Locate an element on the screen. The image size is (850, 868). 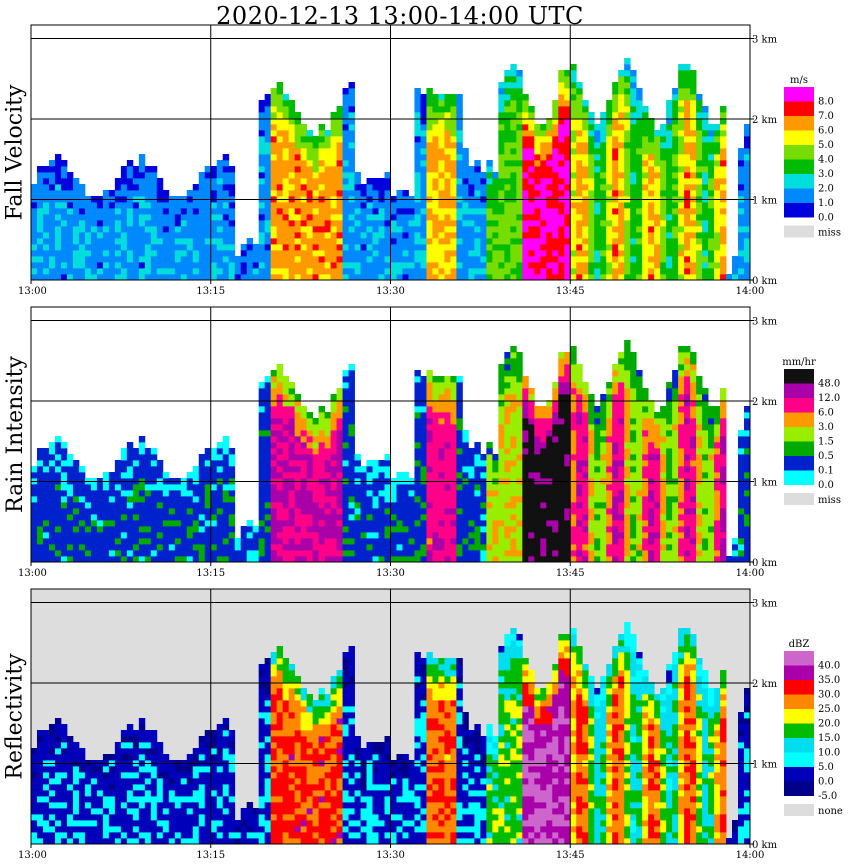
legend-label: 0.5 is located at coordinates (826, 456).